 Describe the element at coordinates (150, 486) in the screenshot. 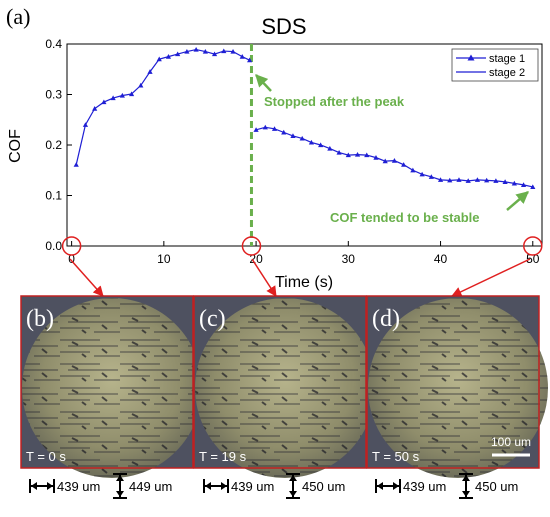

I see `height-value-b: 449 um` at that location.